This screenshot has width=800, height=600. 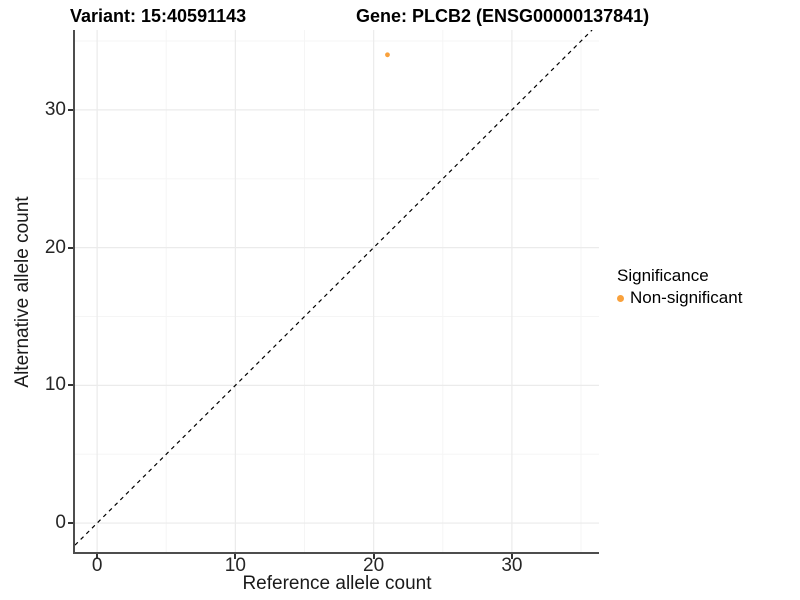 I want to click on y-tick-label: 0, so click(x=60, y=523).